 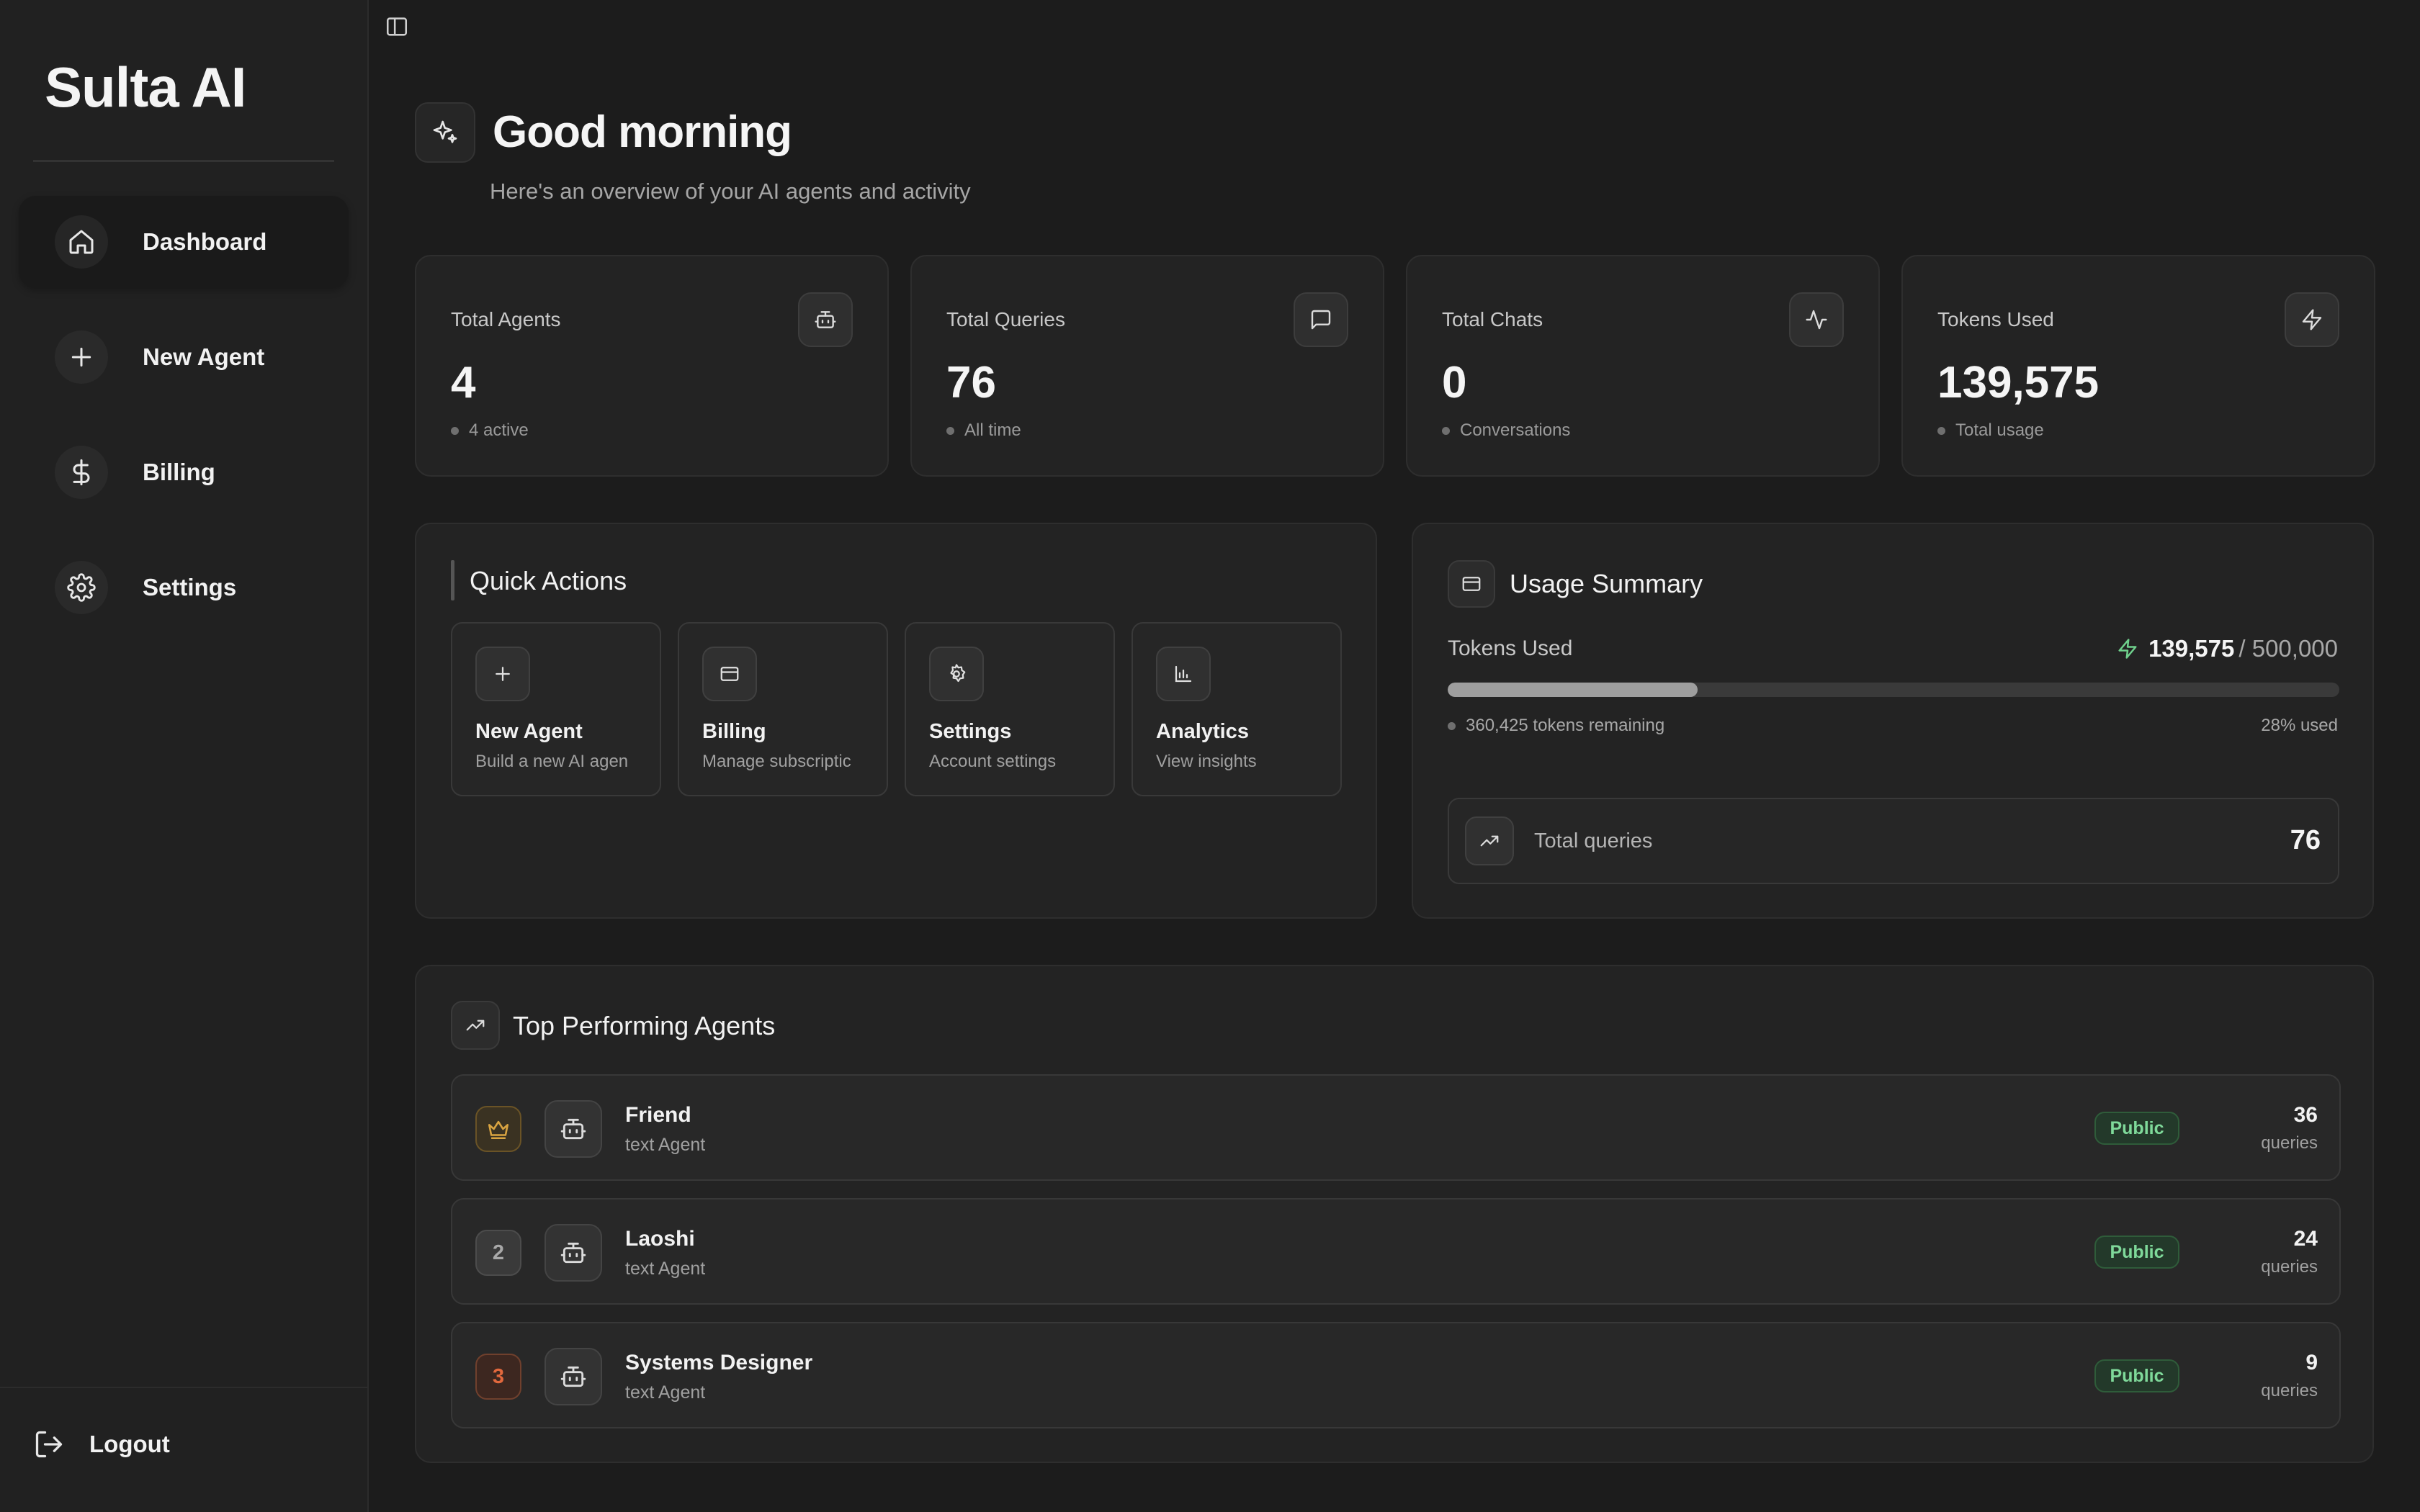 I want to click on tokens-progress-bar, so click(x=1894, y=690).